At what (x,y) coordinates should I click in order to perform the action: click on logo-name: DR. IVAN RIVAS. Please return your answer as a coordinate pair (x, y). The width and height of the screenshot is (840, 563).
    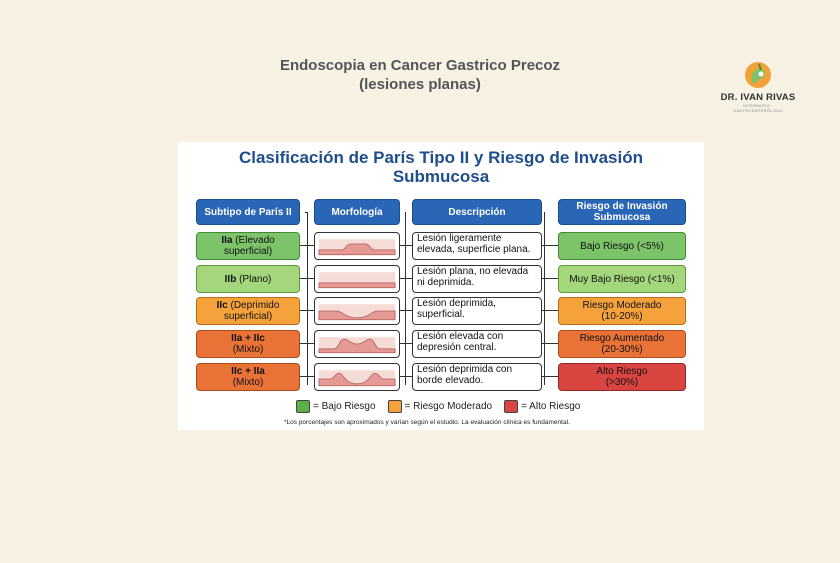
    Looking at the image, I should click on (758, 97).